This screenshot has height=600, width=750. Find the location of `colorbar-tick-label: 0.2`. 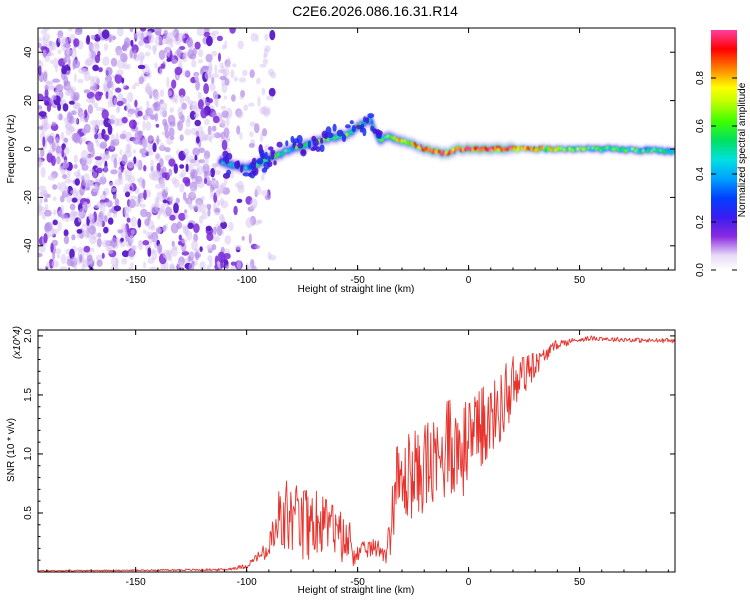

colorbar-tick-label: 0.2 is located at coordinates (700, 222).